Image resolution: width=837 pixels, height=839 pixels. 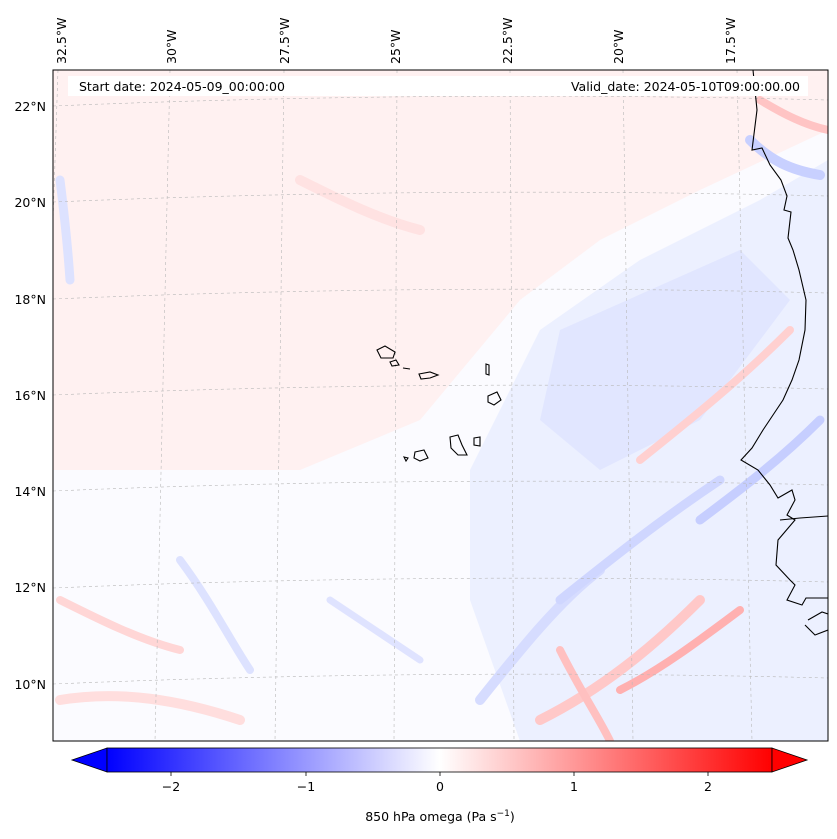 What do you see at coordinates (394, 363) in the screenshot?
I see `island-sao-vicente` at bounding box center [394, 363].